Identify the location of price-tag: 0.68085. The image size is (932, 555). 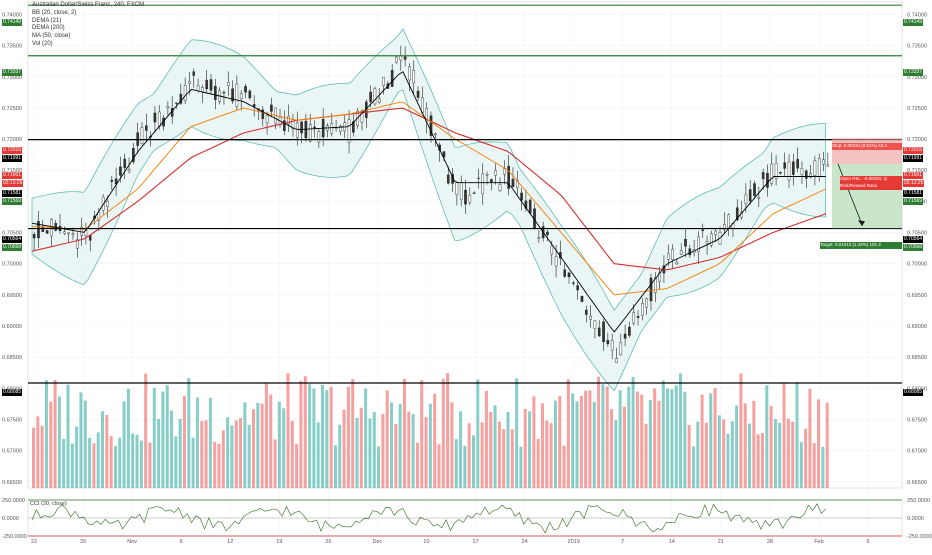
(12, 392).